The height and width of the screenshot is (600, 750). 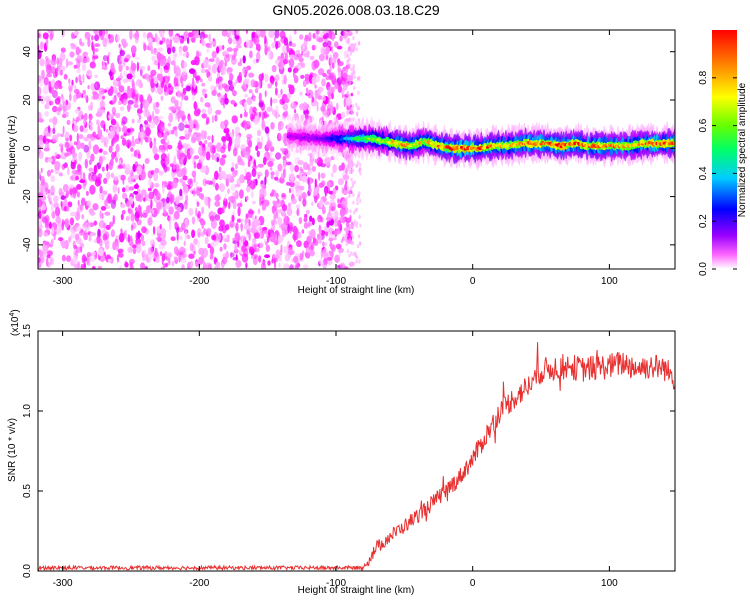 What do you see at coordinates (356, 290) in the screenshot?
I see `spectrogram-x-axis-label: Height of straight line (km)` at bounding box center [356, 290].